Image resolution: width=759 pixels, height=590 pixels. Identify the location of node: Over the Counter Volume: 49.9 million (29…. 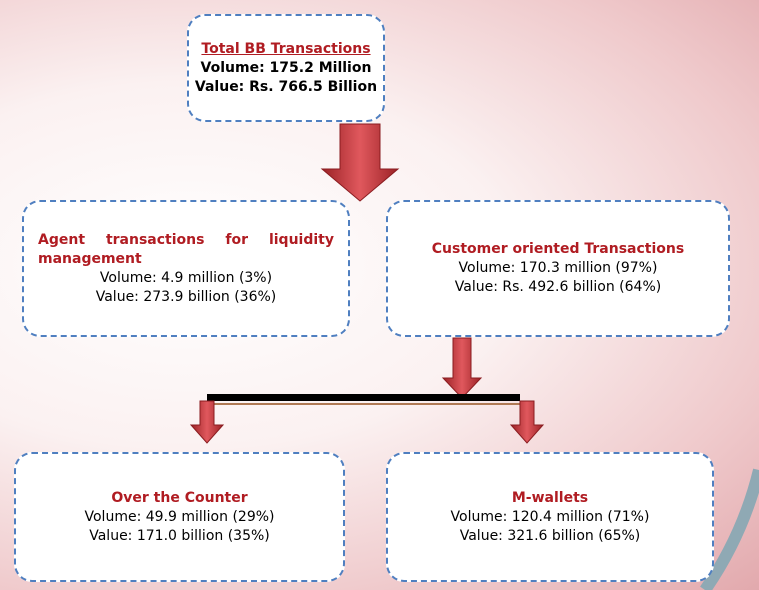
(179, 517).